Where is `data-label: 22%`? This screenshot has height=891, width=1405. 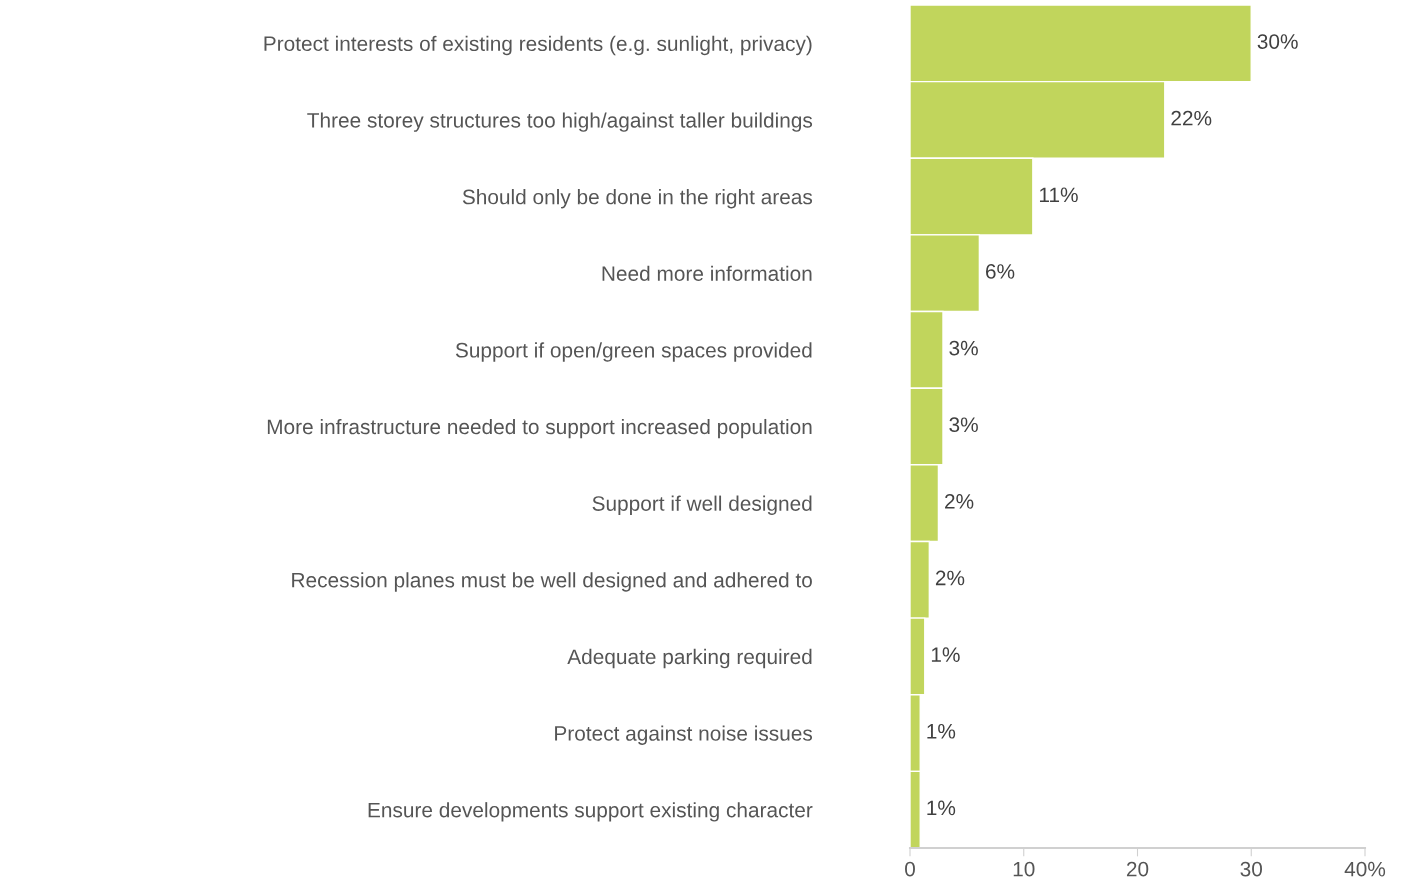
data-label: 22% is located at coordinates (1191, 118).